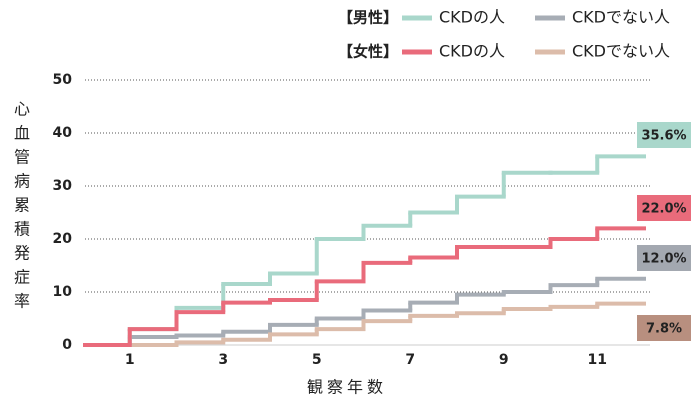 The image size is (693, 405). Describe the element at coordinates (317, 360) in the screenshot. I see `x-tick-label: 5` at that location.